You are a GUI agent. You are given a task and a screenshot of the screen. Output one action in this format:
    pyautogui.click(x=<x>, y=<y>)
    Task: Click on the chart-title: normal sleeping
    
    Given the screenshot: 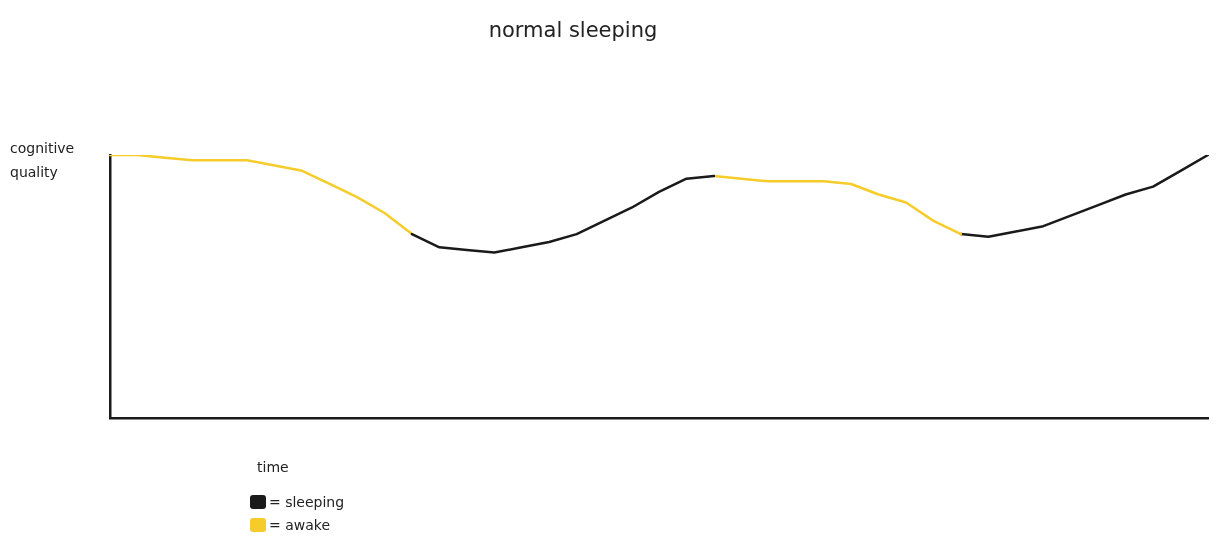 What is the action you would take?
    pyautogui.click(x=573, y=30)
    